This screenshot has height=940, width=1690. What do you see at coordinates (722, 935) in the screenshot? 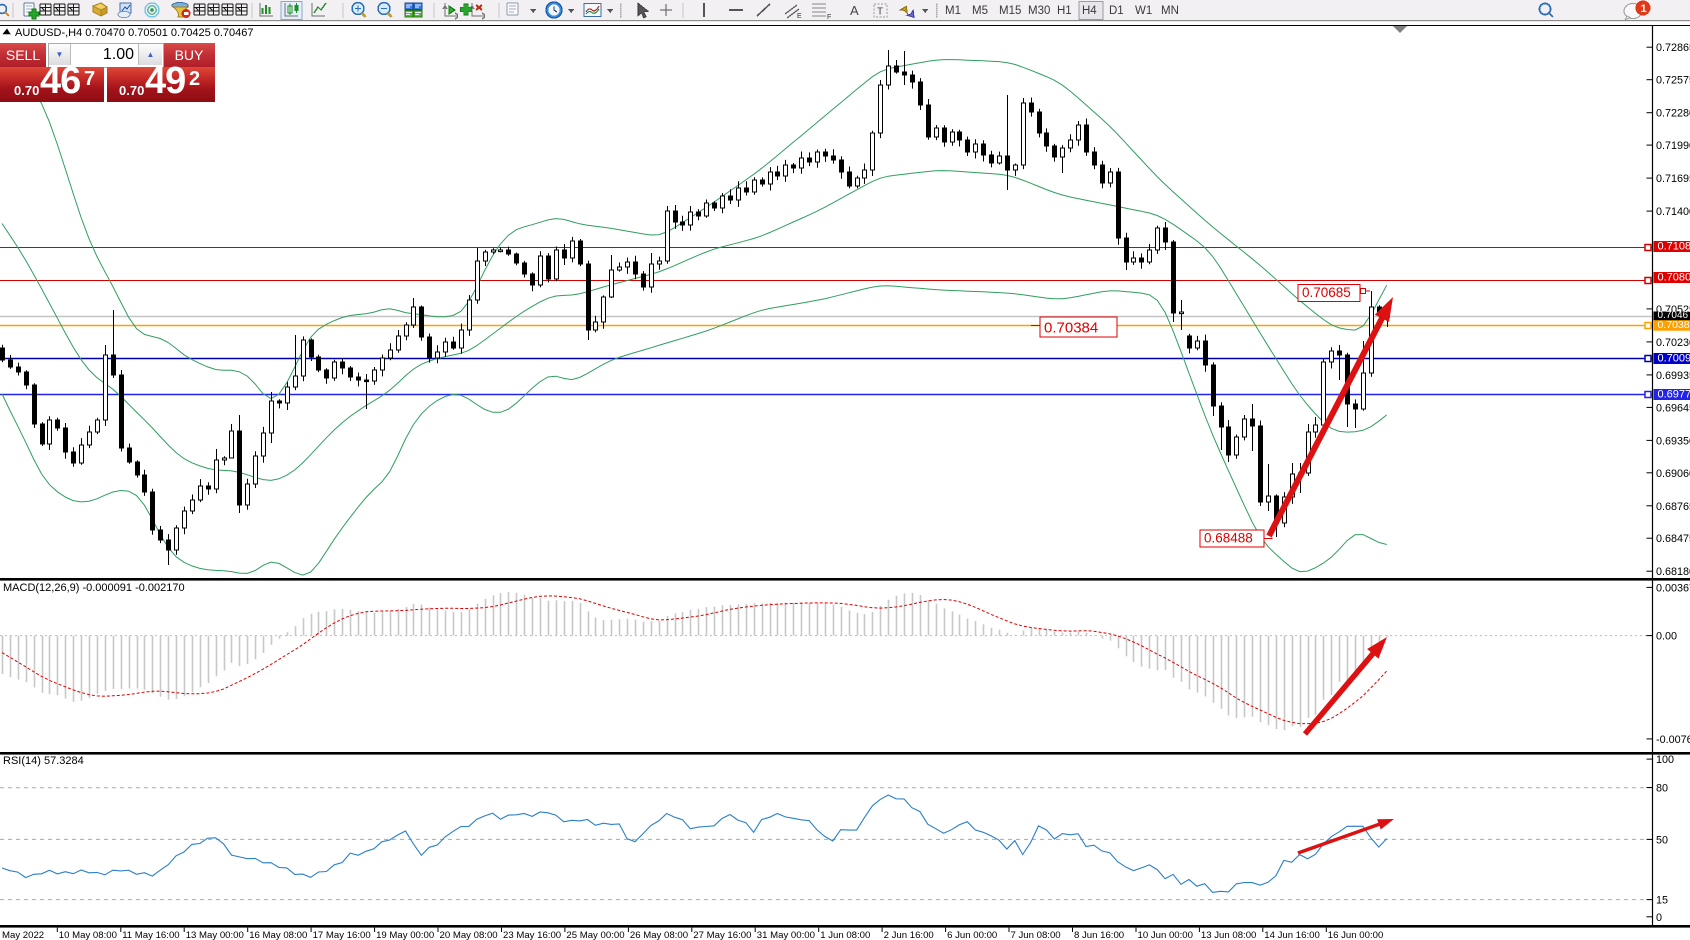
I see `svg-text: 27 May 16:00` at bounding box center [722, 935].